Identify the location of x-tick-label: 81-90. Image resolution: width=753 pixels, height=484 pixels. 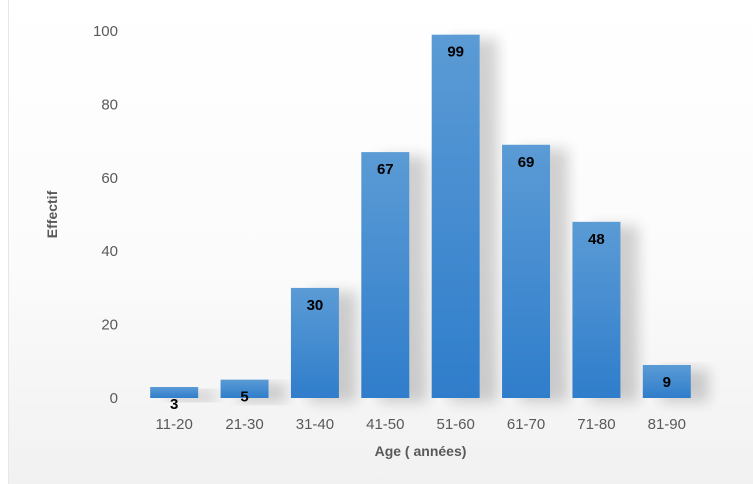
(667, 424).